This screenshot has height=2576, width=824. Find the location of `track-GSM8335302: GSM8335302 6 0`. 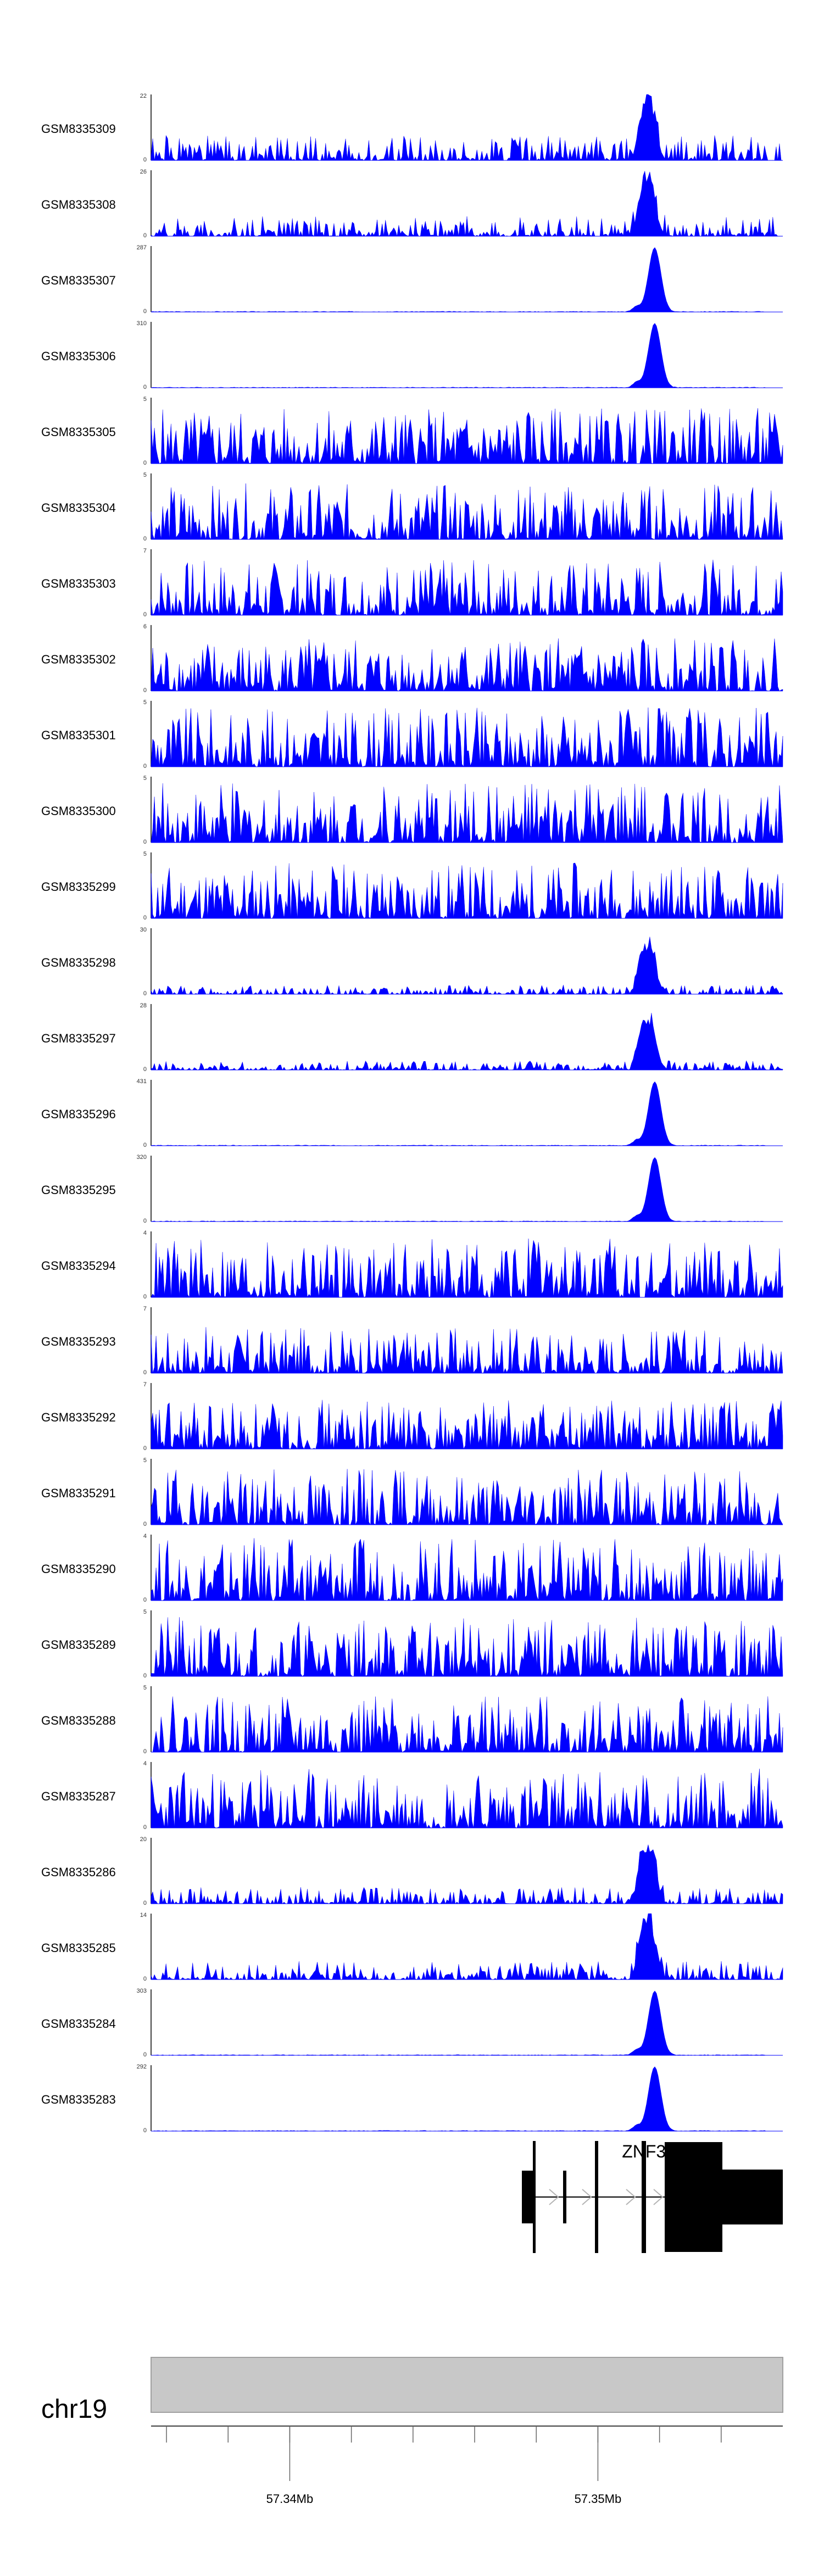

track-GSM8335302: GSM8335302 6 0 is located at coordinates (412, 658).